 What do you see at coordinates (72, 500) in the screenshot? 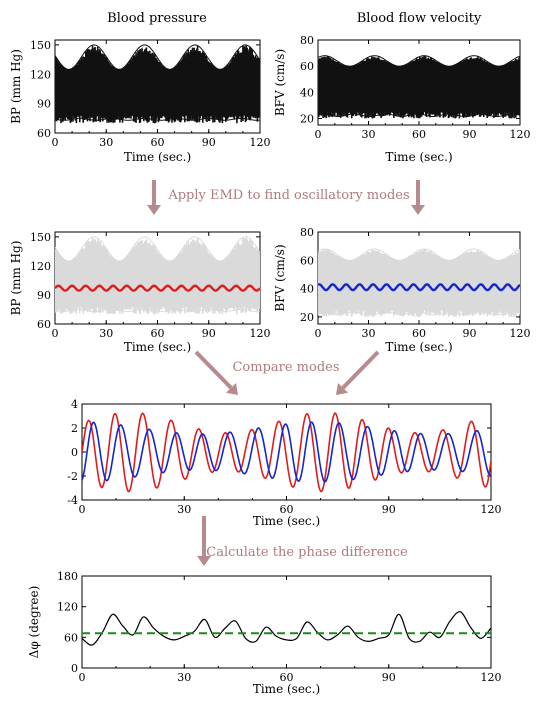
I see `y-tick-label: -4` at bounding box center [72, 500].